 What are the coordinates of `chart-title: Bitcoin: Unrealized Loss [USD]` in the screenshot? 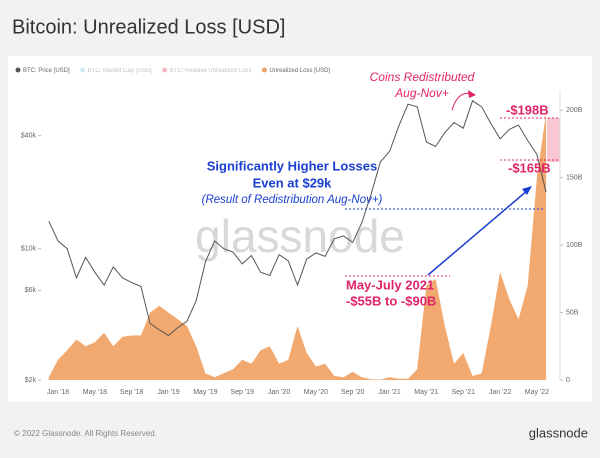 It's located at (148, 27).